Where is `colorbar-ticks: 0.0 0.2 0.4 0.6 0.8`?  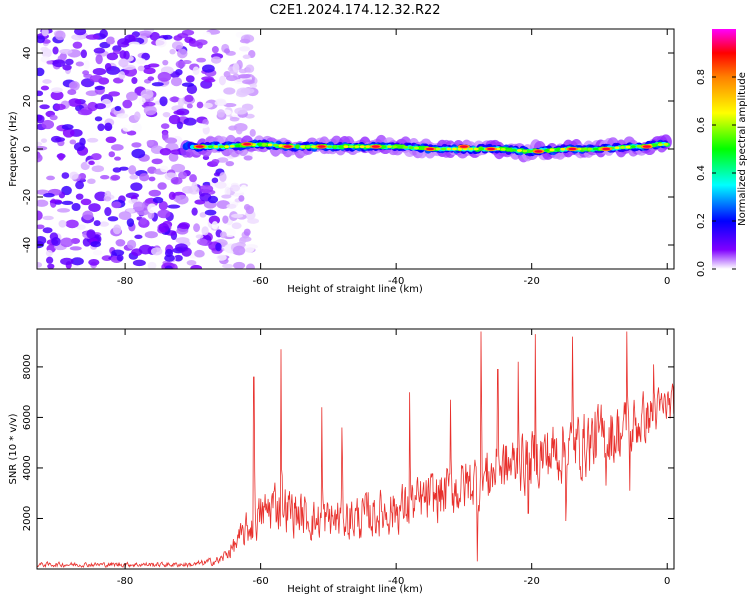
colorbar-ticks: 0.0 0.2 0.4 0.6 0.8 is located at coordinates (716, 173).